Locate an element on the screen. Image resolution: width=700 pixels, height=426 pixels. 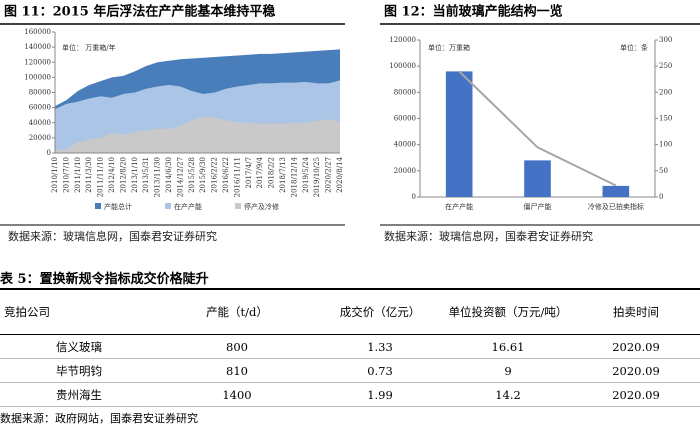
y-tick-label: 140000 is located at coordinates (37, 47).